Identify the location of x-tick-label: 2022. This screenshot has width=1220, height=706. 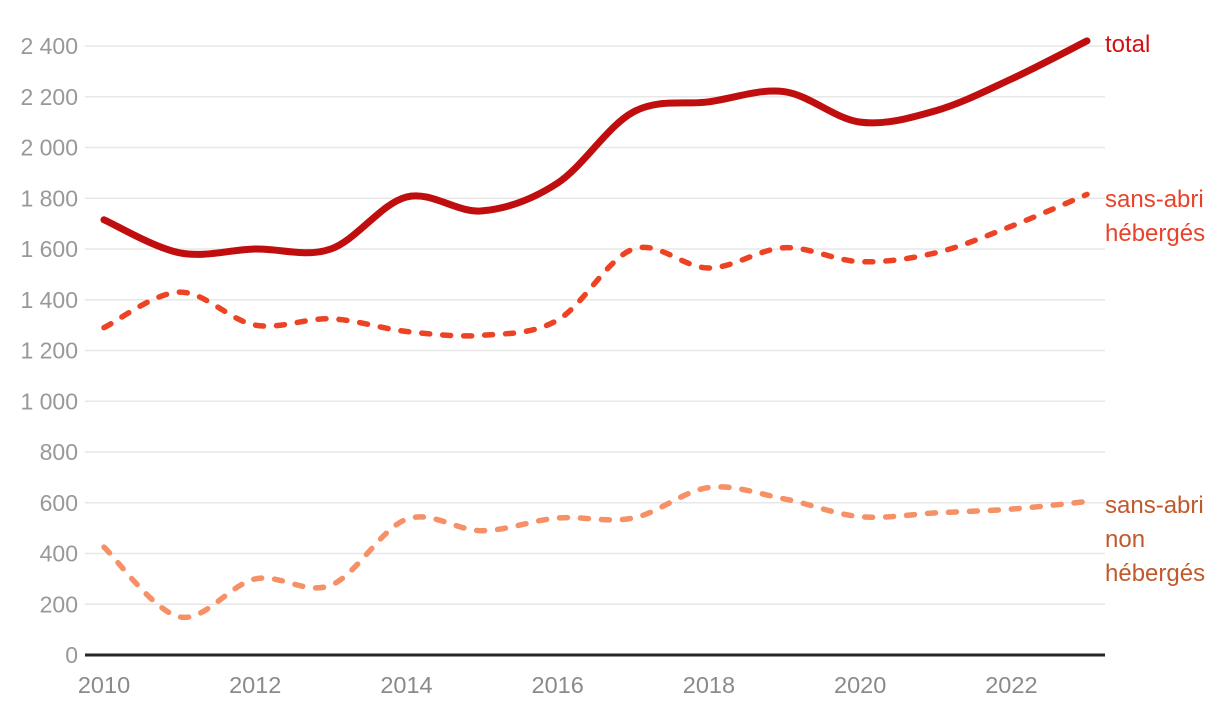
(1011, 685).